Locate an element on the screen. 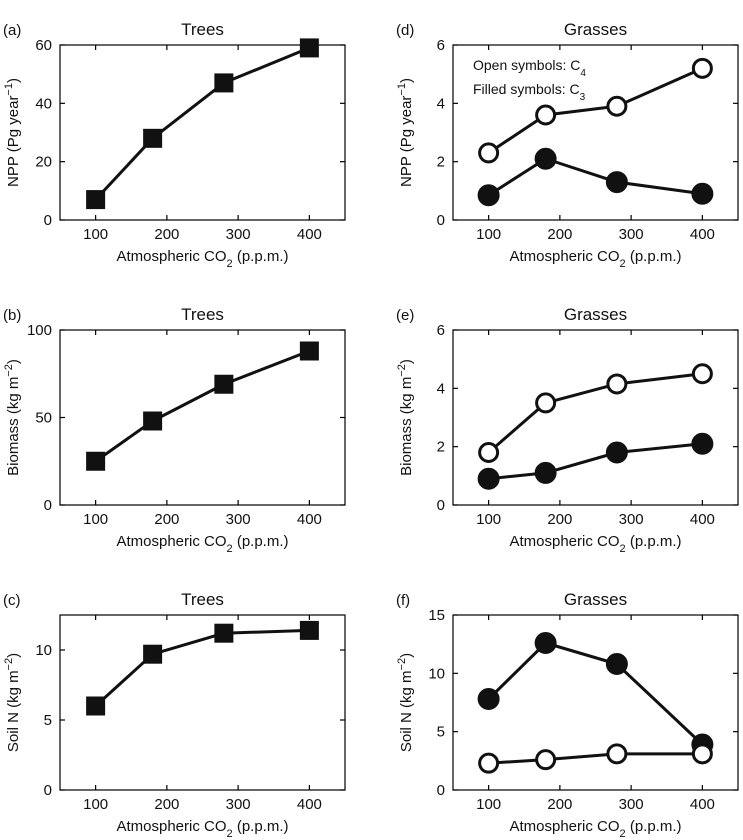 The width and height of the screenshot is (743, 840). legend: Open symbols: C4 Filled symbols: C3 is located at coordinates (529, 80).